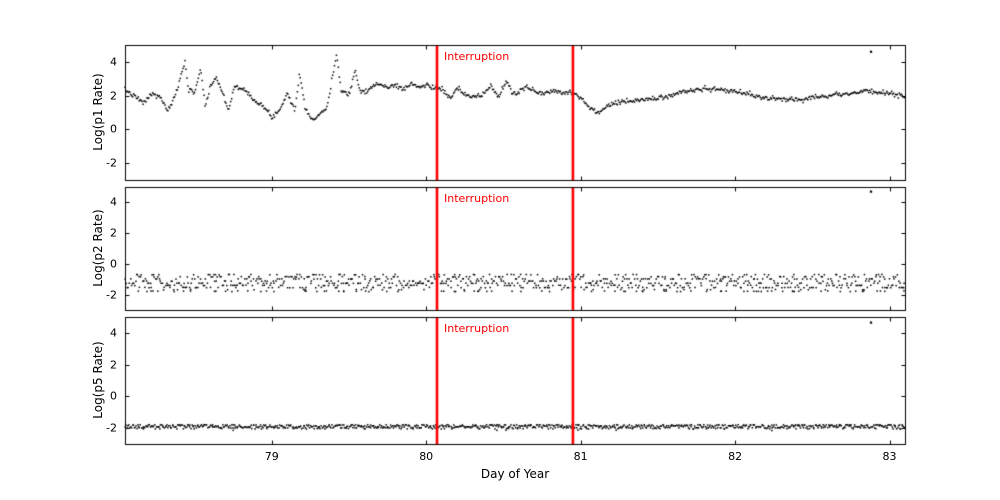  What do you see at coordinates (426, 456) in the screenshot?
I see `x-tick-label: 80` at bounding box center [426, 456].